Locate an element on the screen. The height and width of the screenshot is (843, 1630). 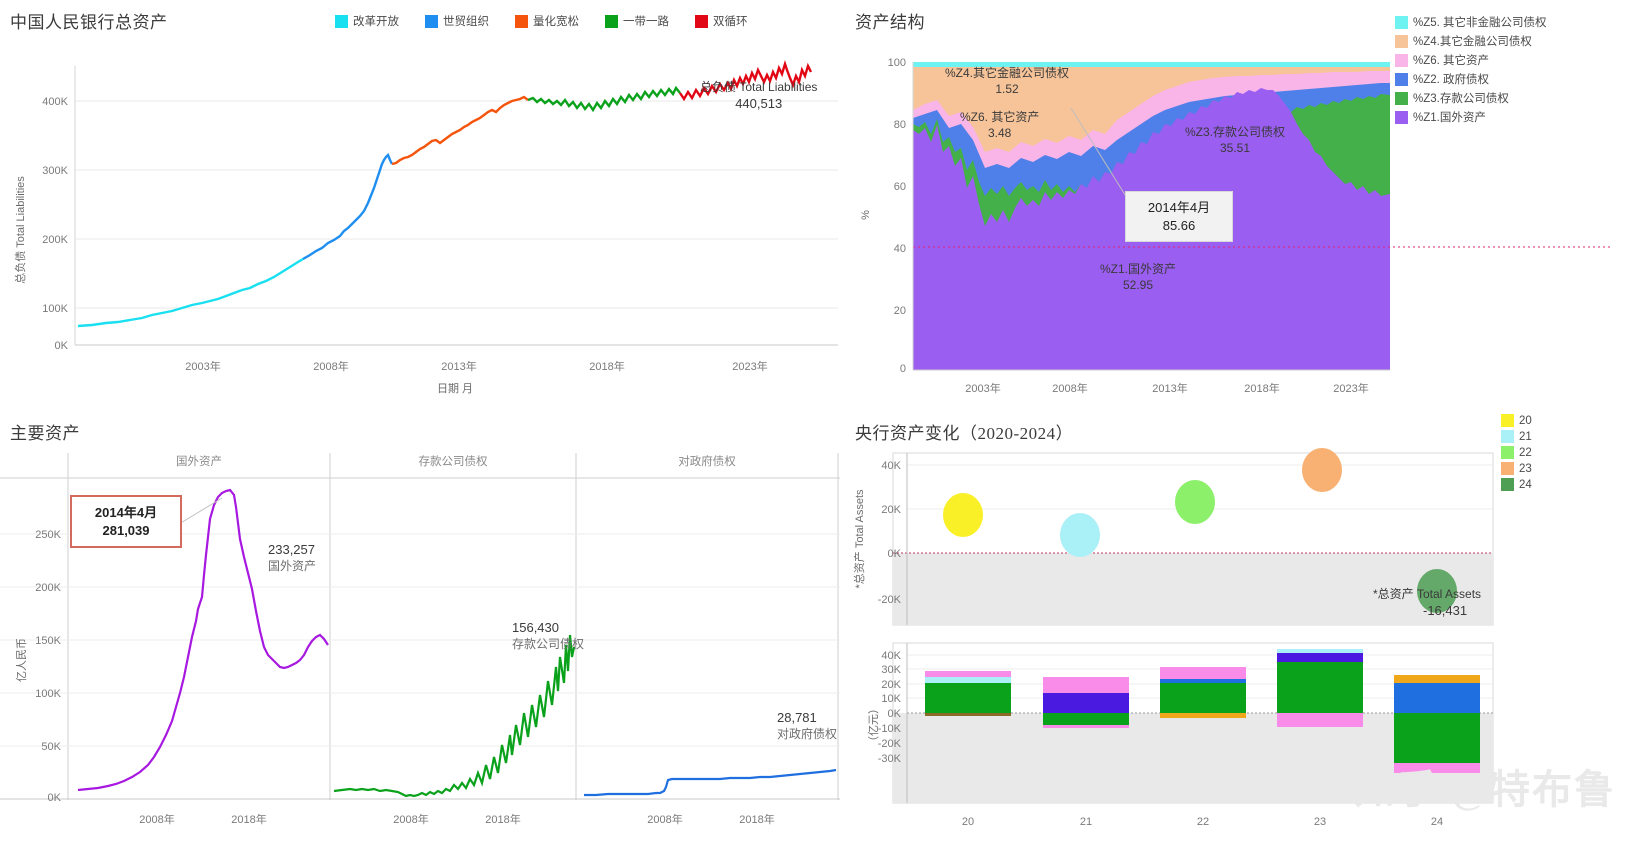
series-line-belt-road is located at coordinates (604, 99).